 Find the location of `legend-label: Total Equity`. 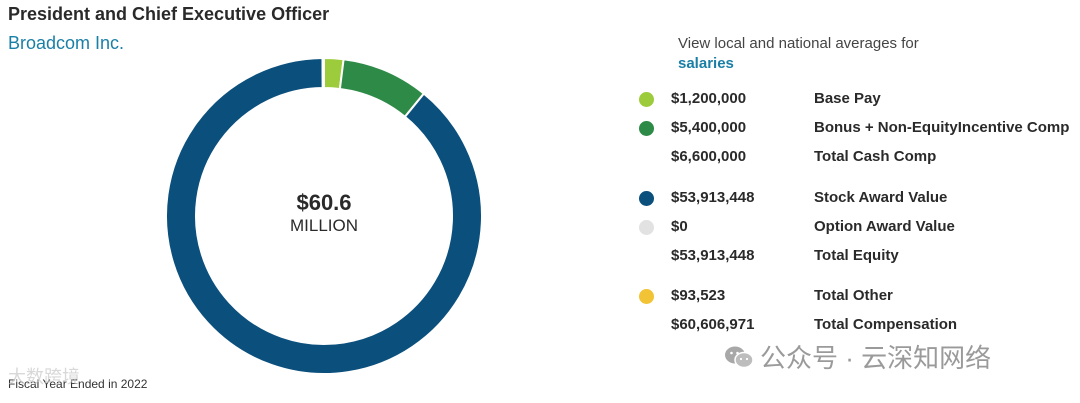

legend-label: Total Equity is located at coordinates (856, 255).